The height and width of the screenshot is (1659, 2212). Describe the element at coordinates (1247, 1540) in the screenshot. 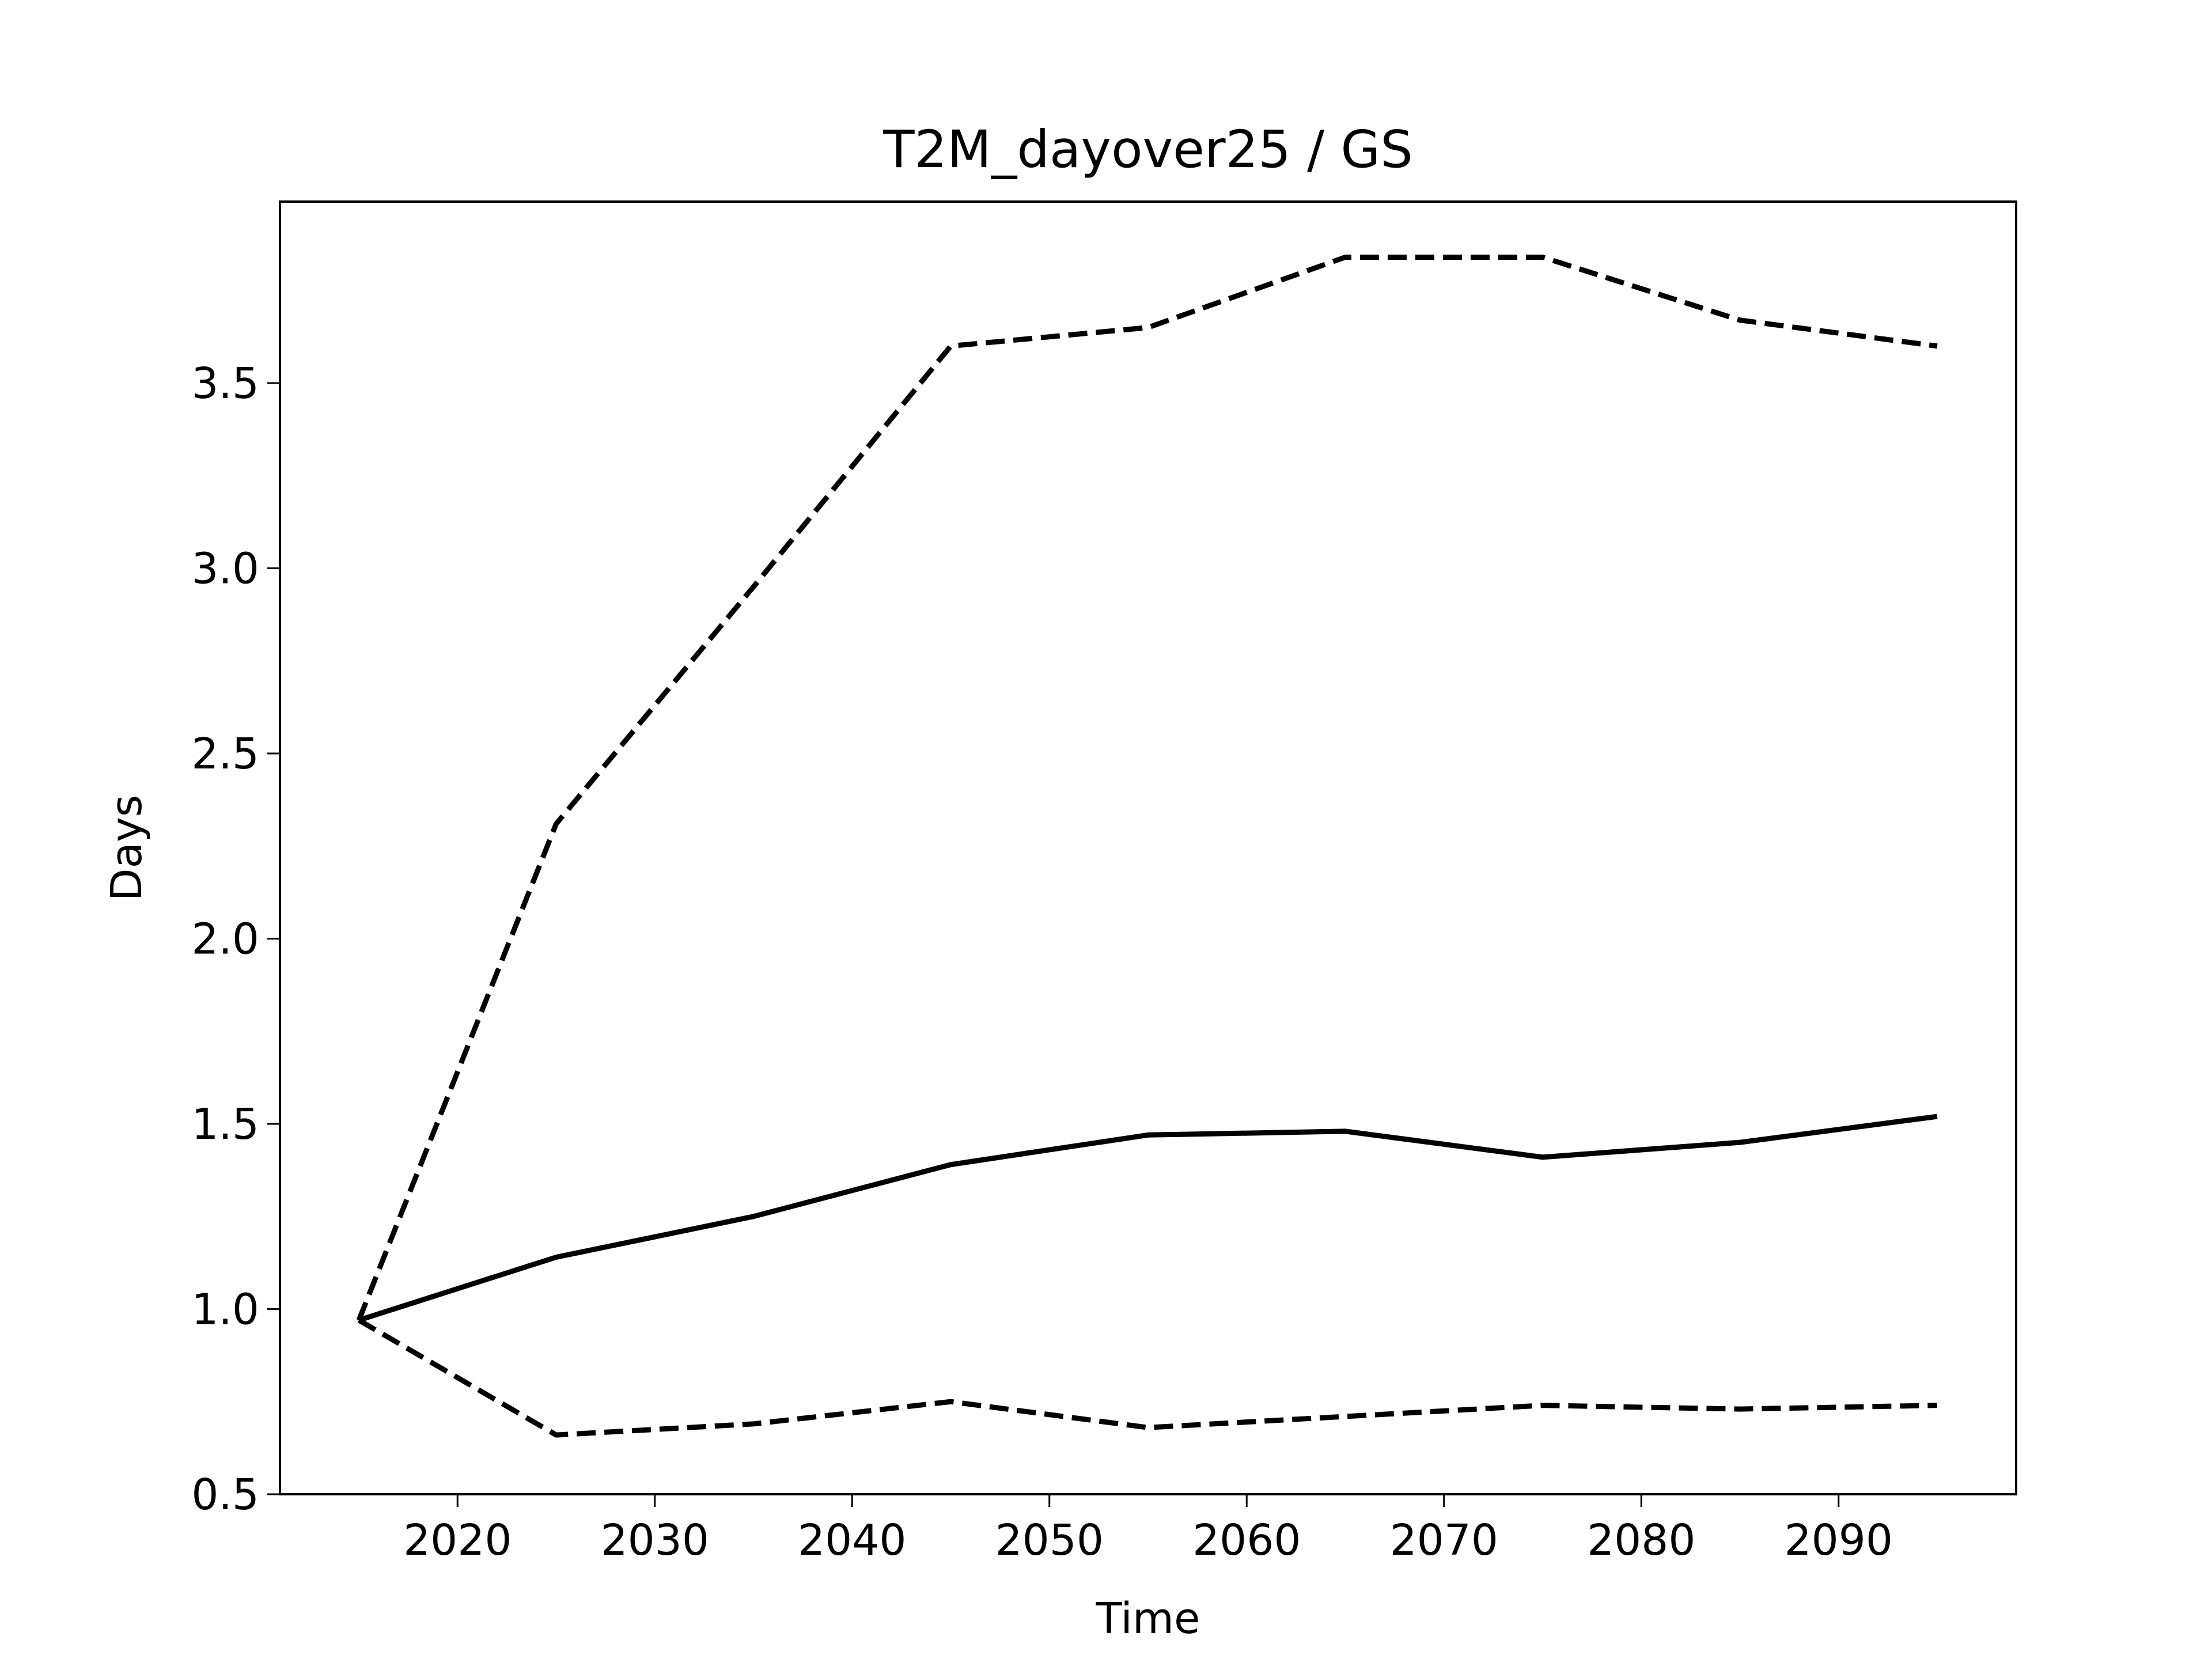

I see `x-tick-label: 2060` at that location.